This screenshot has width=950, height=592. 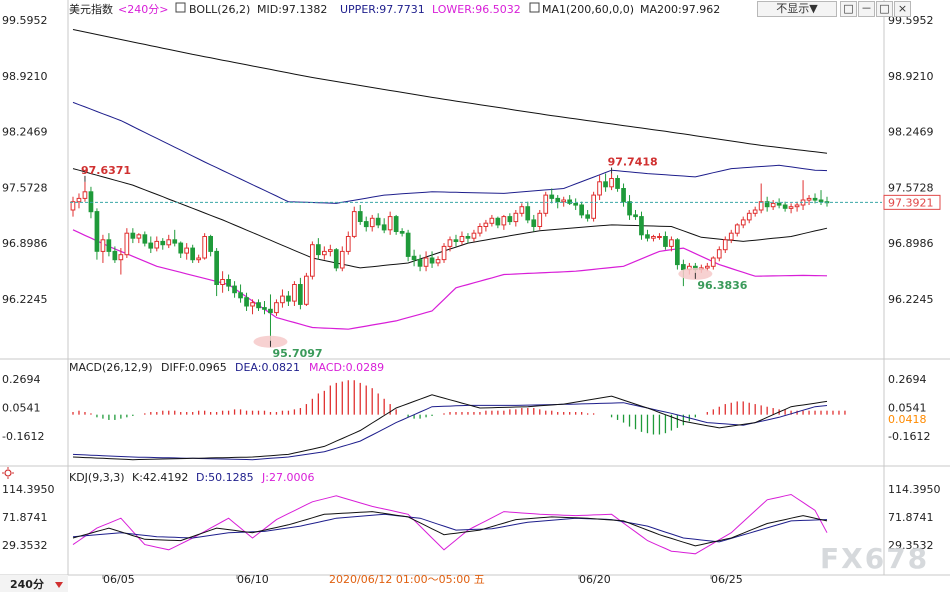 I want to click on macd-tick-left: 0.2694, so click(x=21, y=379).